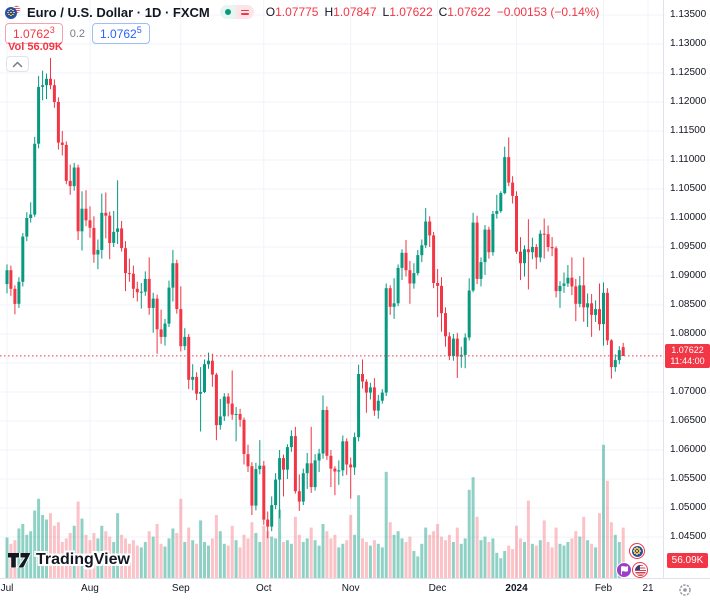 The image size is (710, 600). What do you see at coordinates (648, 588) in the screenshot?
I see `time-axis-label: 21` at bounding box center [648, 588].